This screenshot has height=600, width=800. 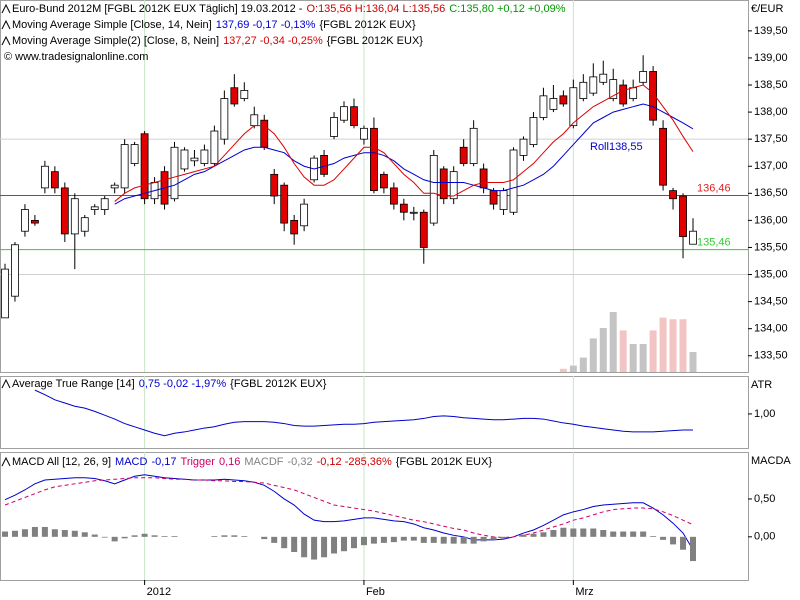 What do you see at coordinates (198, 462) in the screenshot?
I see `legend-text: Trigger` at bounding box center [198, 462].